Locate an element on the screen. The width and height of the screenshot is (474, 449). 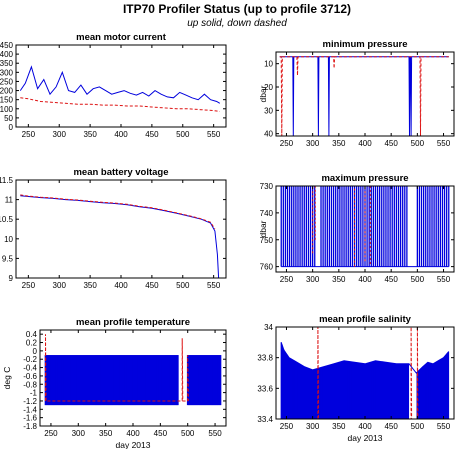
y-tick-label: 50 is located at coordinates (8, 118).